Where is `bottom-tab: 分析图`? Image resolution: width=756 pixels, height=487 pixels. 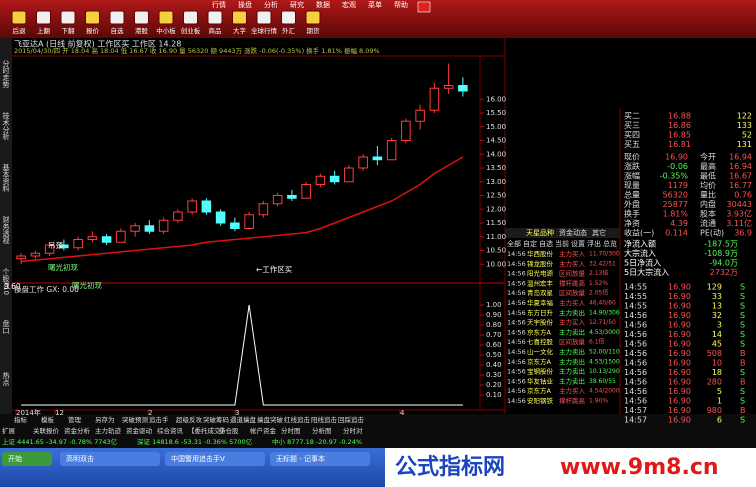 bottom-tab: 分析图 is located at coordinates (322, 430).